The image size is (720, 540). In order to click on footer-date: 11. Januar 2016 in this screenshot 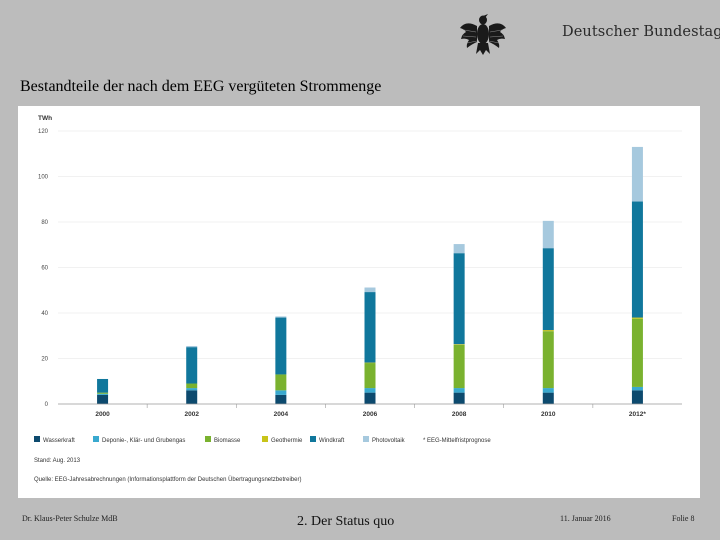, I will do `click(585, 518)`.